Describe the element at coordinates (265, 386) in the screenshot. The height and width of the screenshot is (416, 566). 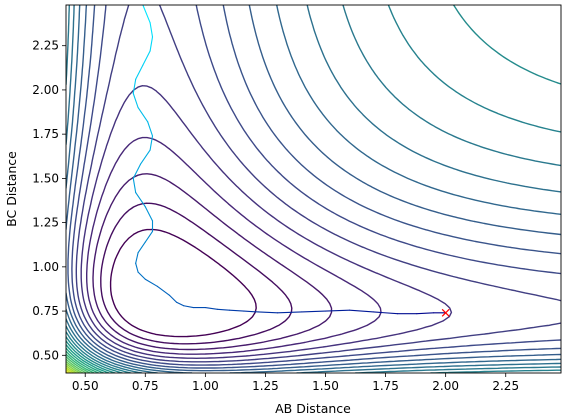
I see `x-tick-label: 1.25` at that location.